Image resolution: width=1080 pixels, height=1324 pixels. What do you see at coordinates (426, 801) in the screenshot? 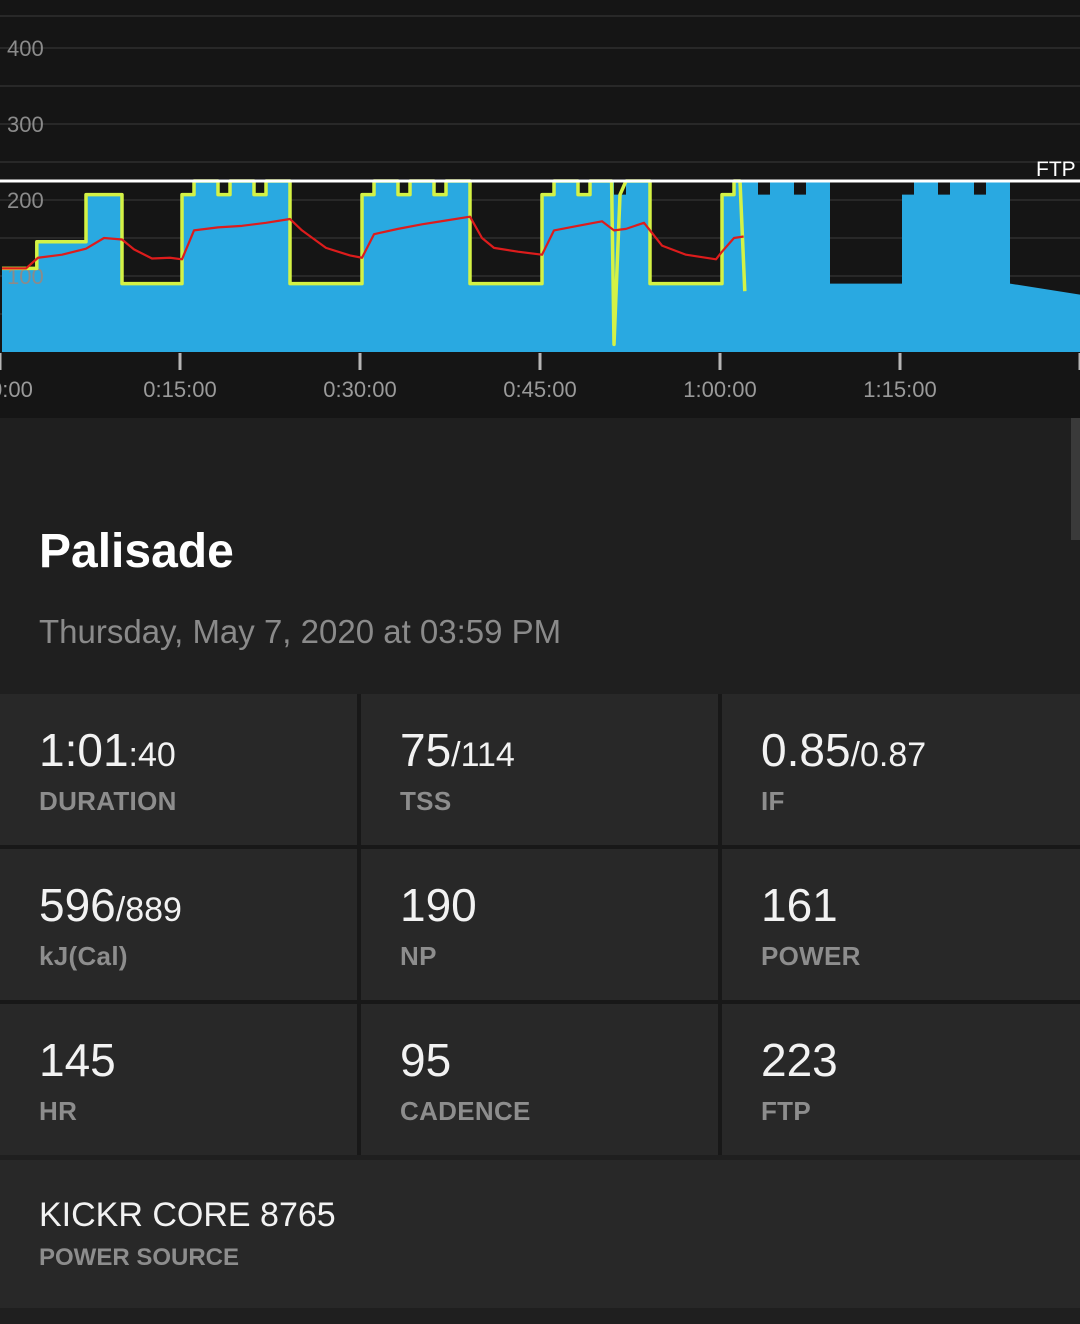
I see `stat-label: TSS` at bounding box center [426, 801].